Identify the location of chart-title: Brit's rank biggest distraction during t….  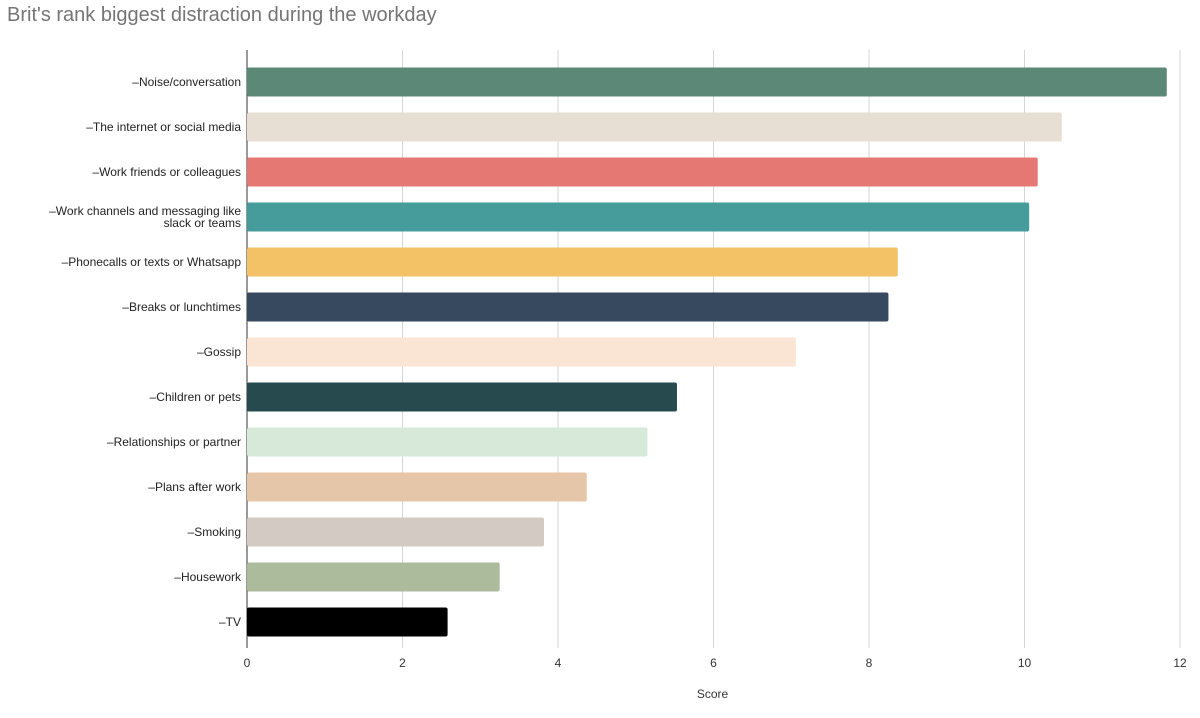
(222, 15).